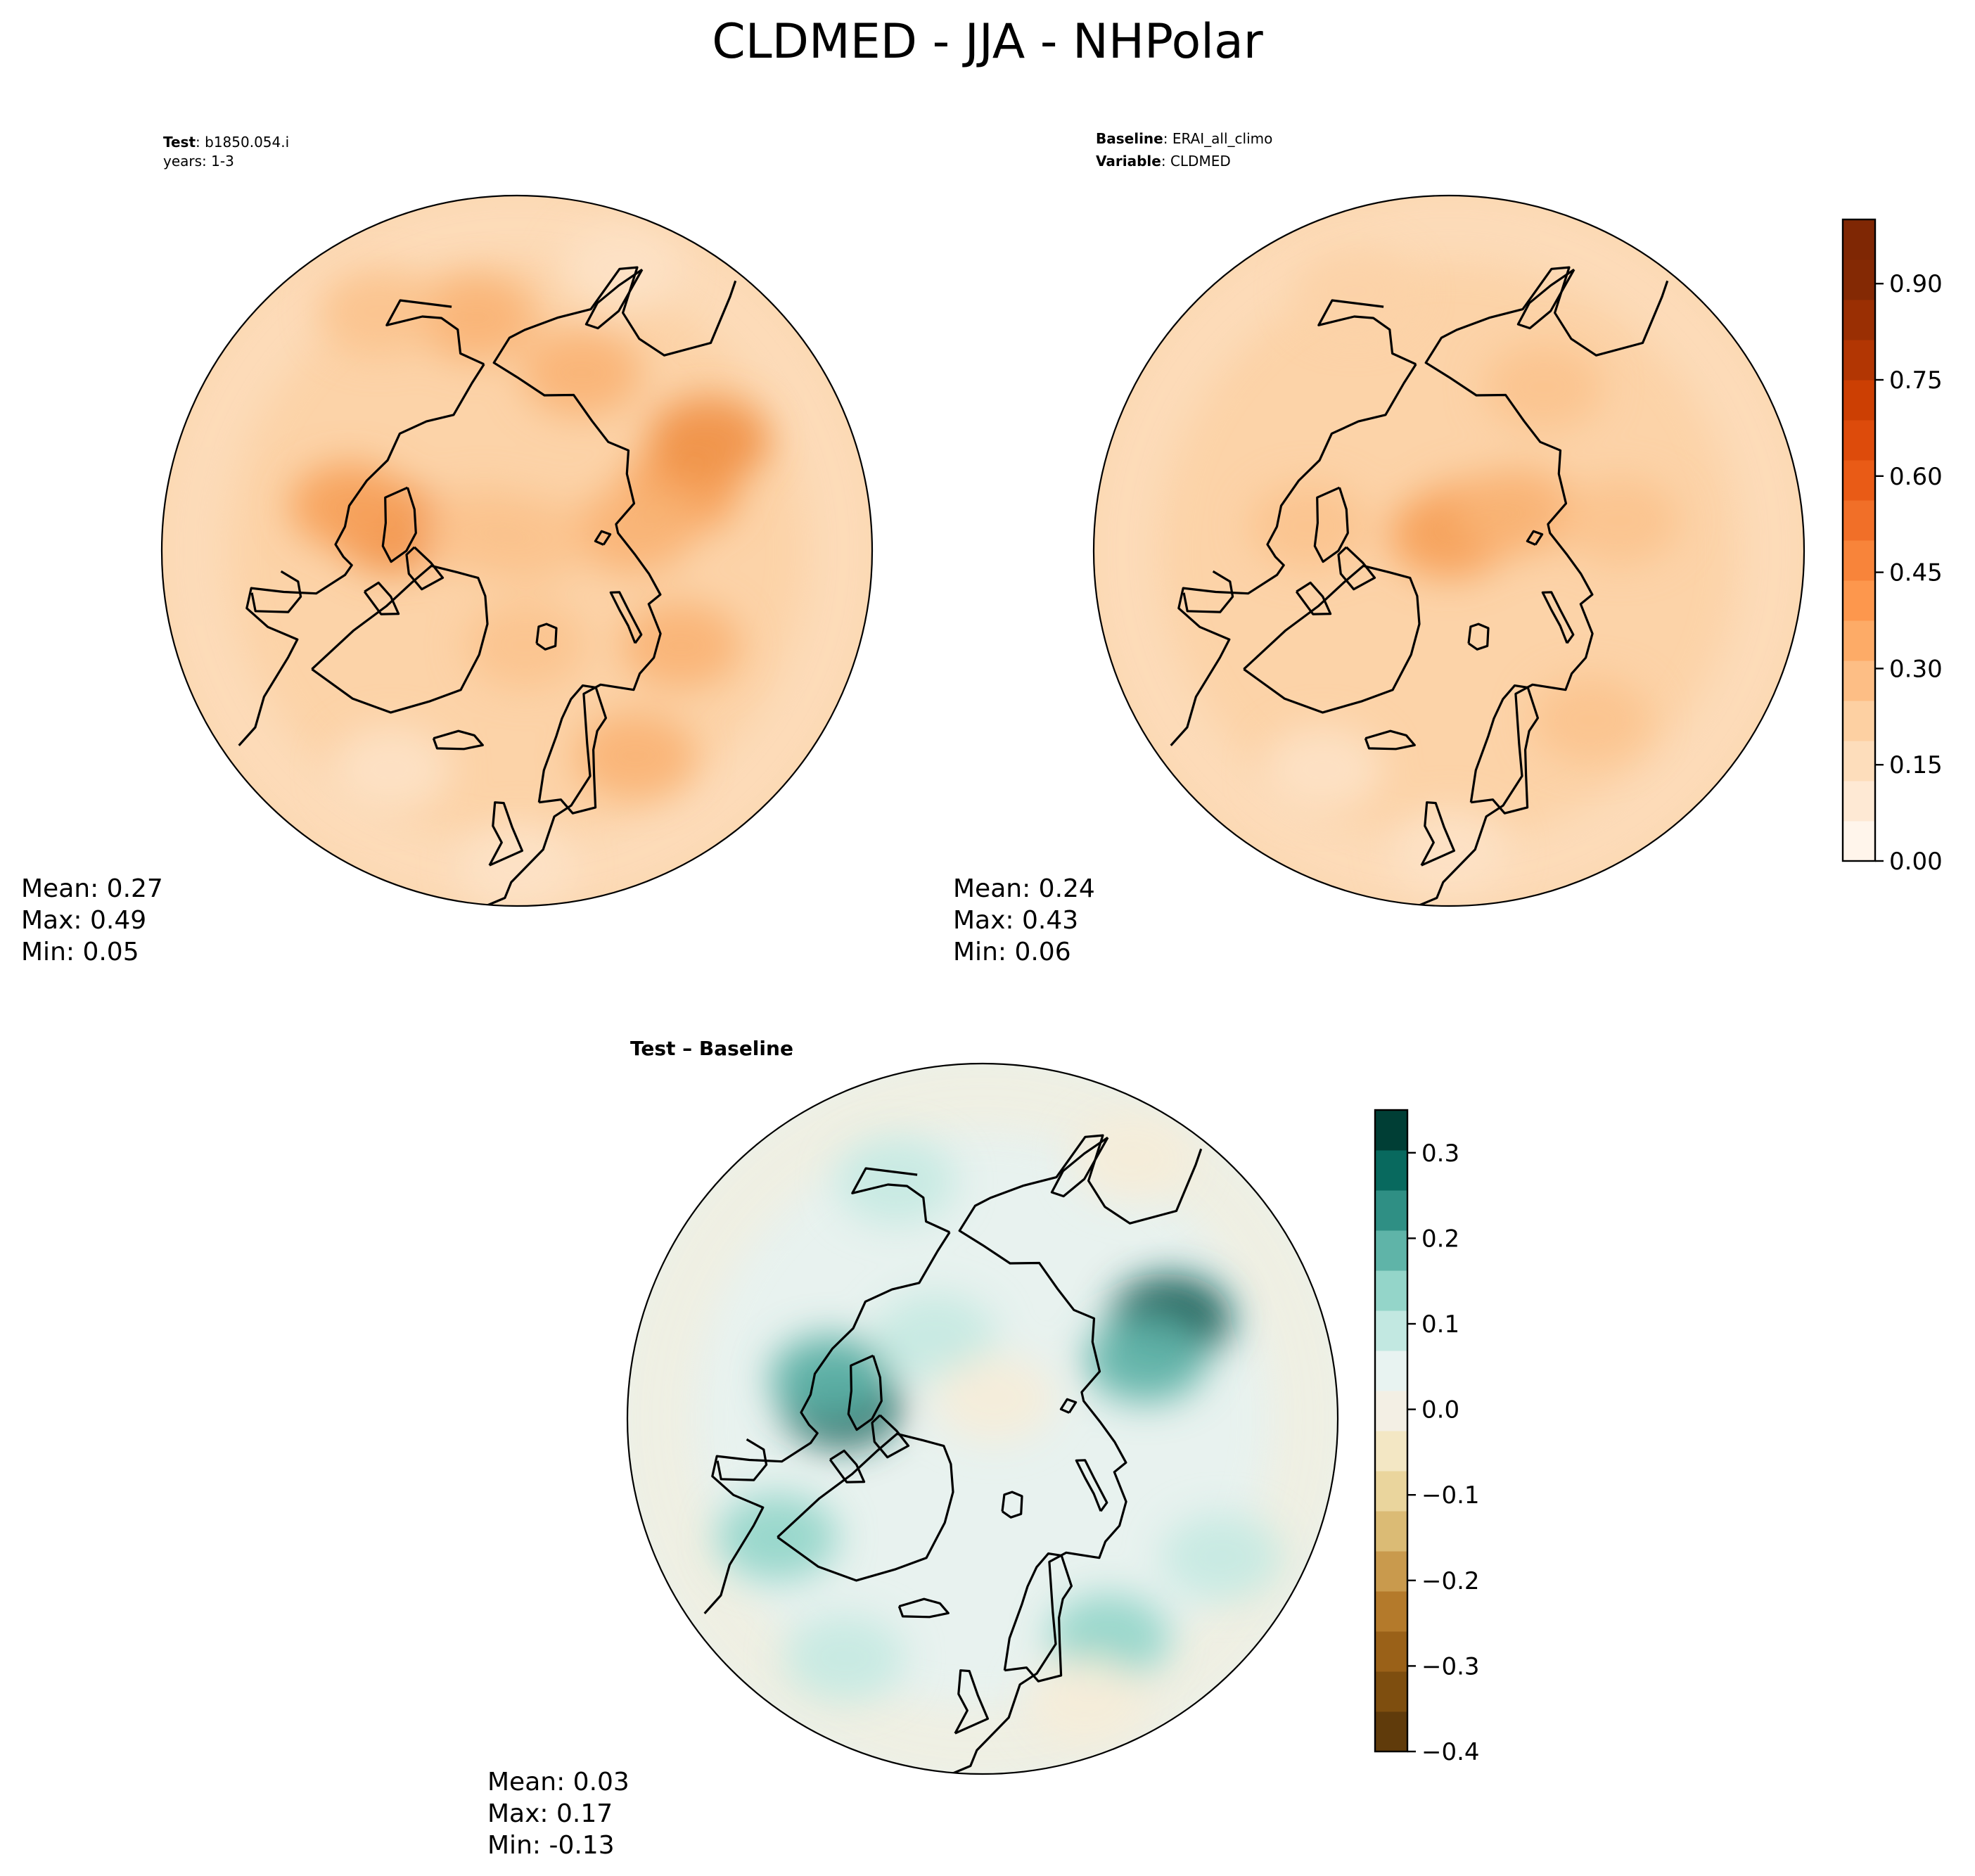 Image resolution: width=1975 pixels, height=1876 pixels. What do you see at coordinates (987, 42) in the screenshot?
I see `figure-title: CLDMED - JJA - NHPolar` at bounding box center [987, 42].